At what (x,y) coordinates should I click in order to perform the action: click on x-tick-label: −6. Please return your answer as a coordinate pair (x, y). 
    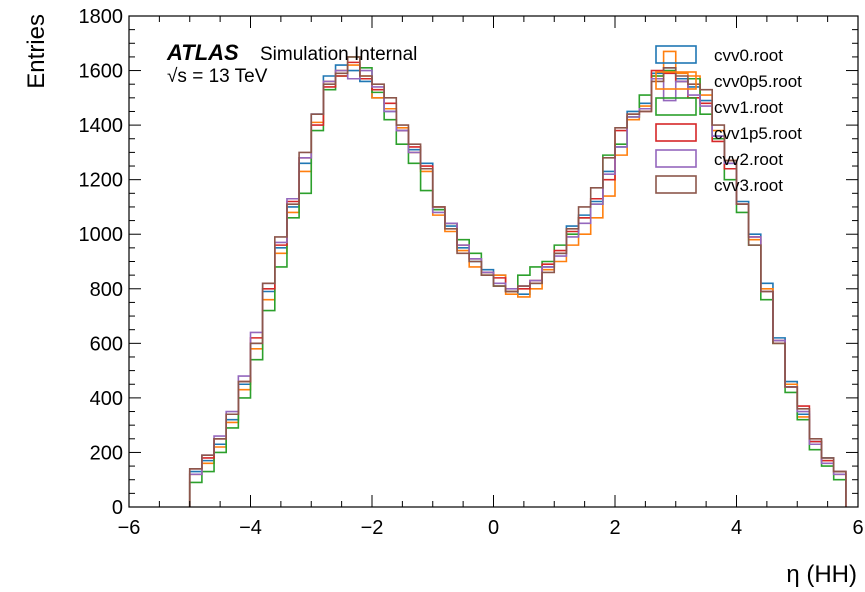
    Looking at the image, I should click on (129, 528).